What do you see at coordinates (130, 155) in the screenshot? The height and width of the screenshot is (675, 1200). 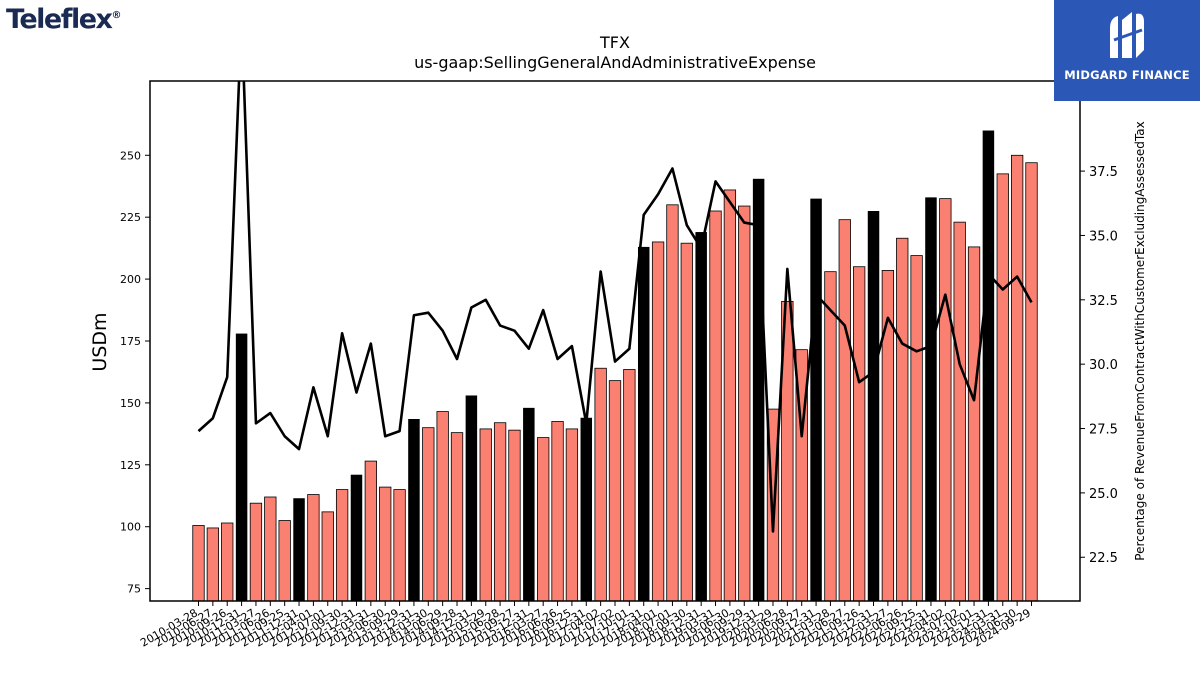 I see `y-tick-label: 250` at bounding box center [130, 155].